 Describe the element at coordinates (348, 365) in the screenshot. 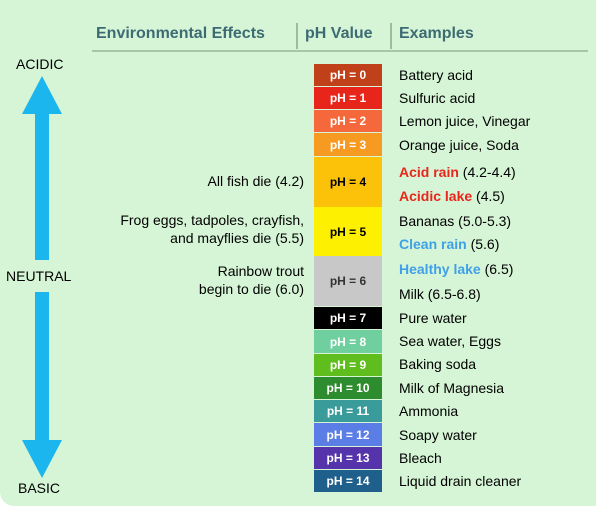

I see `ph-box-9: pH = 9` at that location.